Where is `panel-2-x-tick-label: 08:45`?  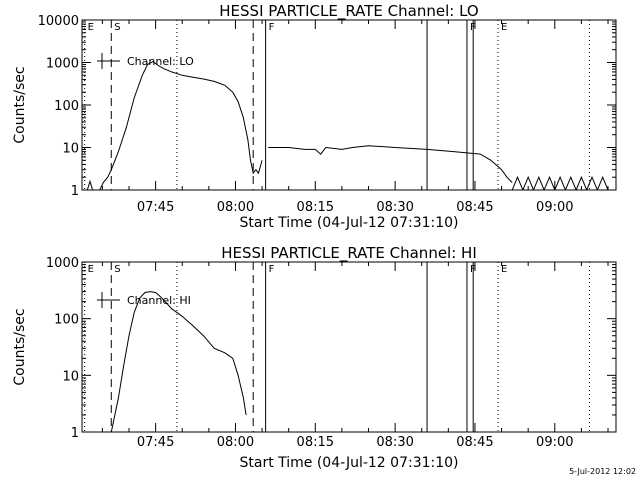 panel-2-x-tick-label: 08:45 is located at coordinates (474, 442).